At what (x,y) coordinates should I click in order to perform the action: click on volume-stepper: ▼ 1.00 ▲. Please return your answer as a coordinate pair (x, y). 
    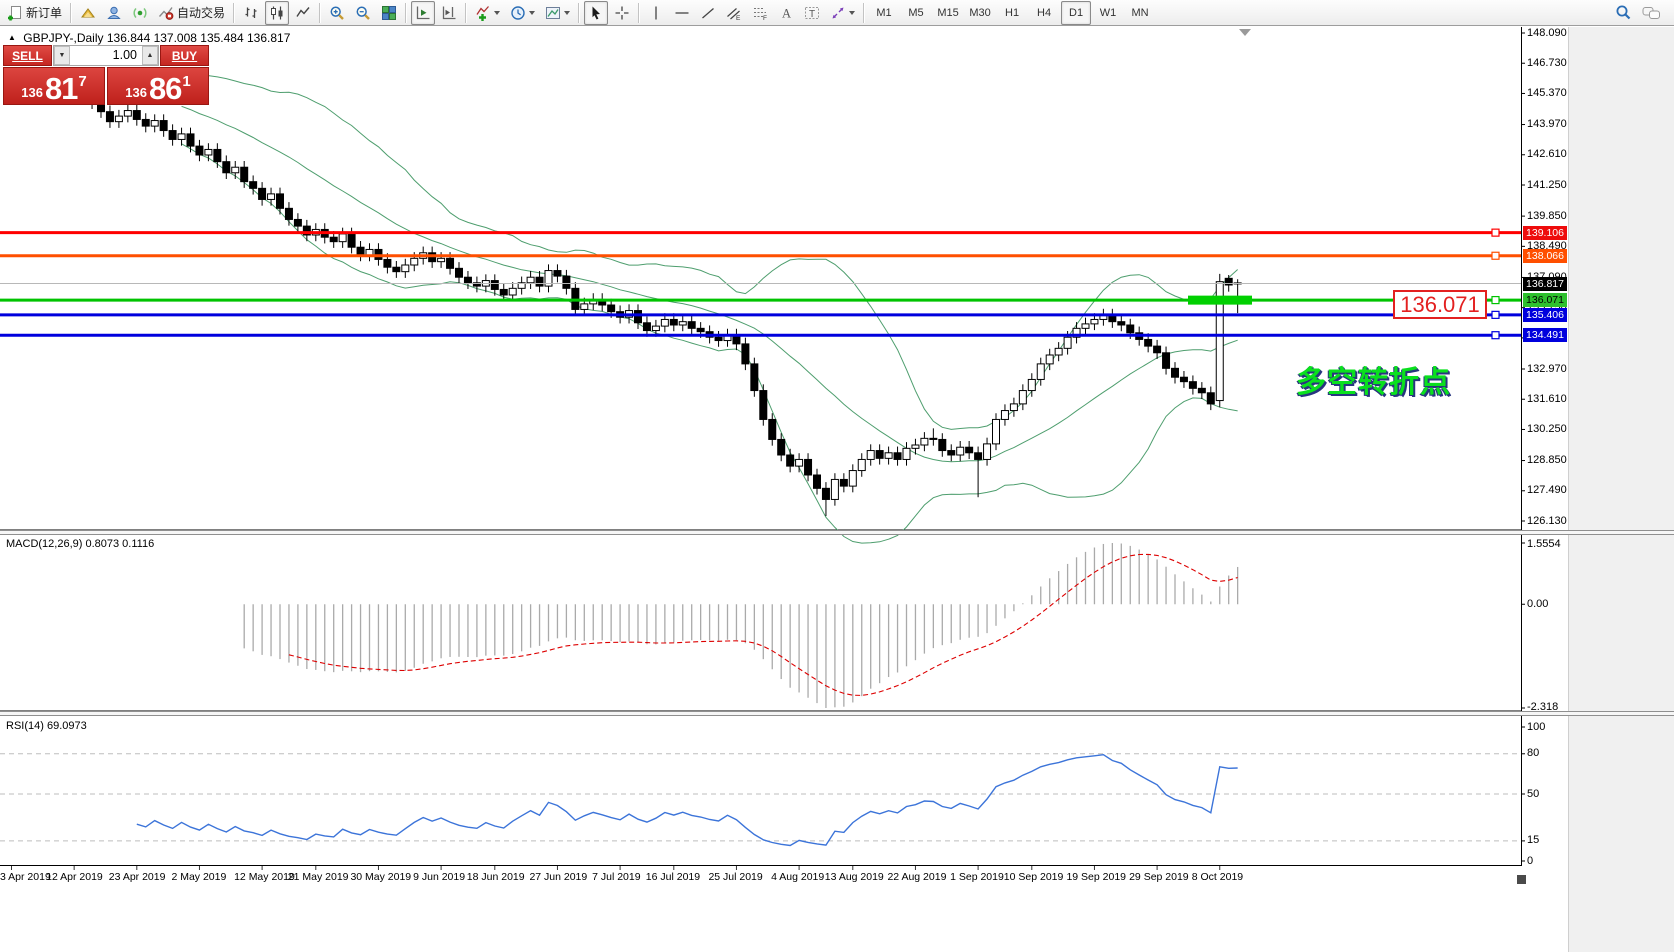
    Looking at the image, I should click on (106, 55).